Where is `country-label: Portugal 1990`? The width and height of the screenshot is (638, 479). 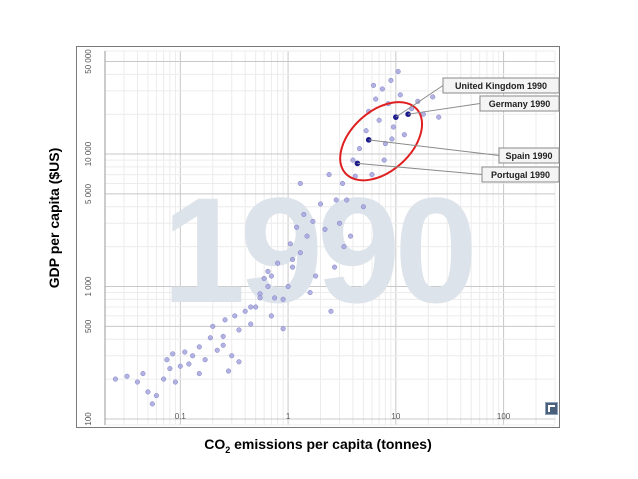
country-label: Portugal 1990 is located at coordinates (520, 175).